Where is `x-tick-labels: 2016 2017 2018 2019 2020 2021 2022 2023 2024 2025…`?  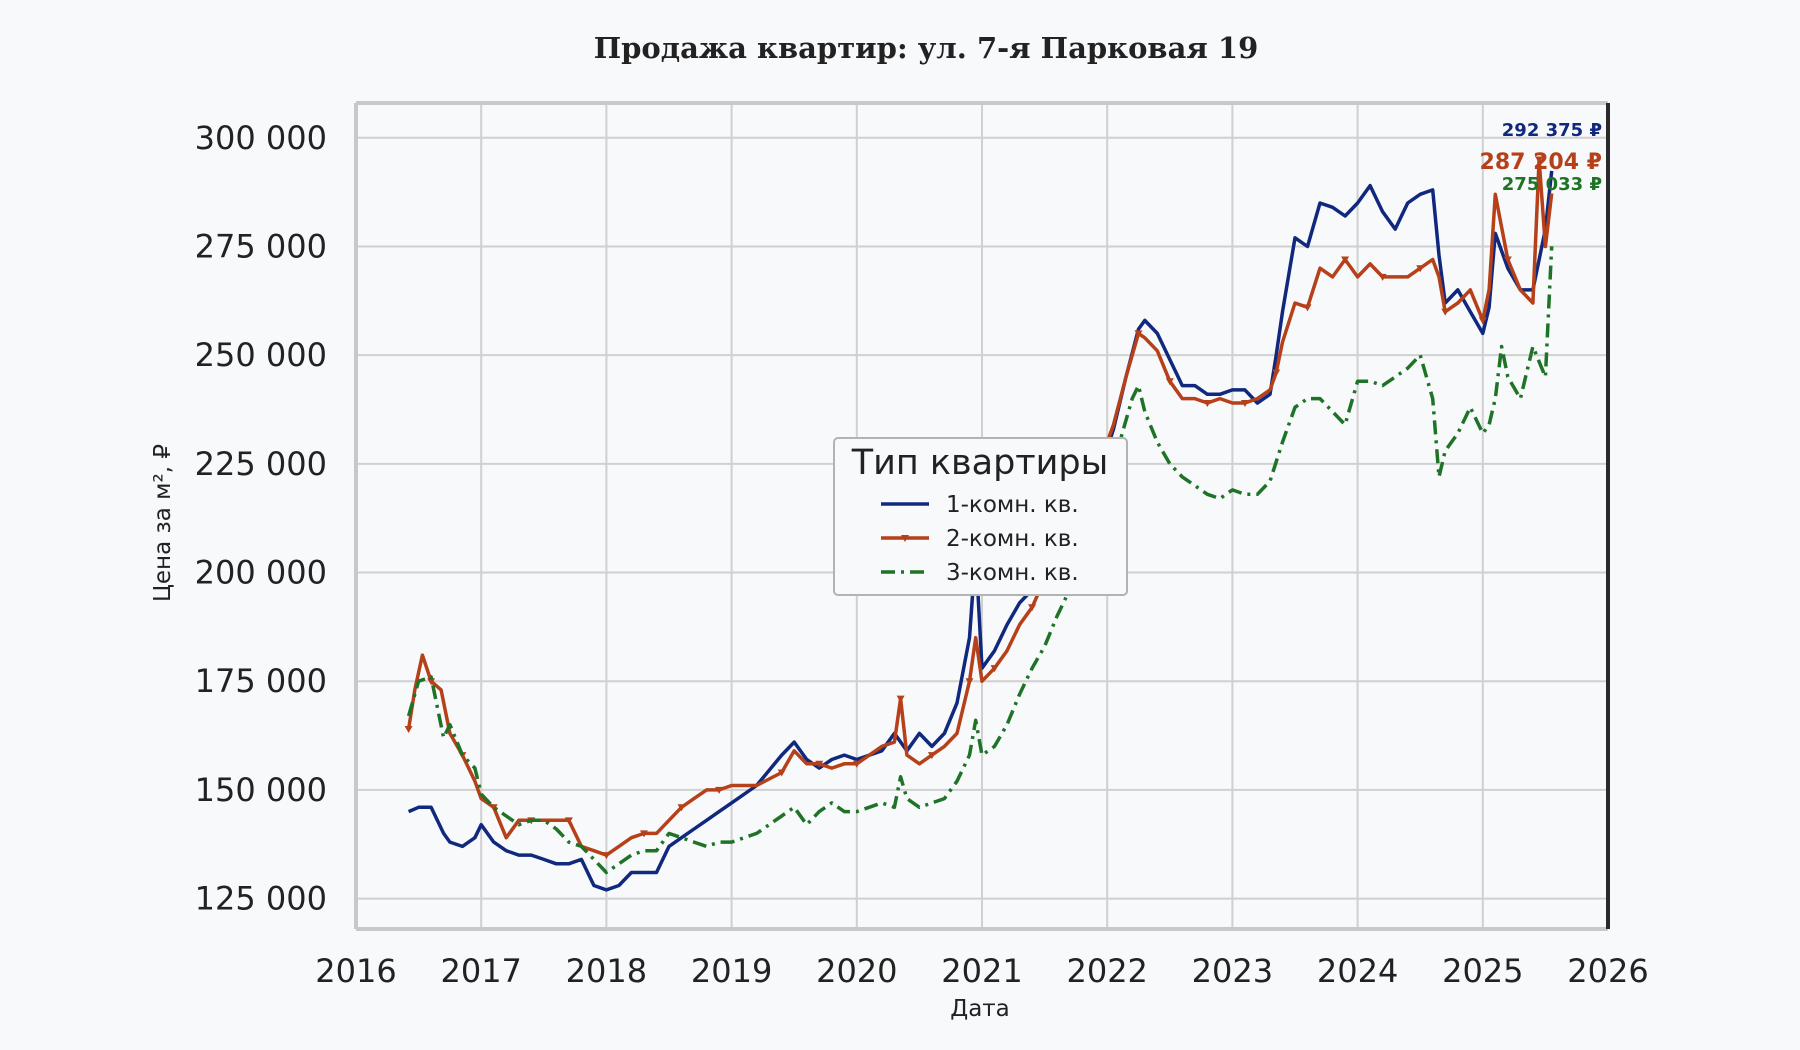
x-tick-labels: 2016 2017 2018 2019 2020 2021 2022 2023 2024 2025… is located at coordinates (981, 971).